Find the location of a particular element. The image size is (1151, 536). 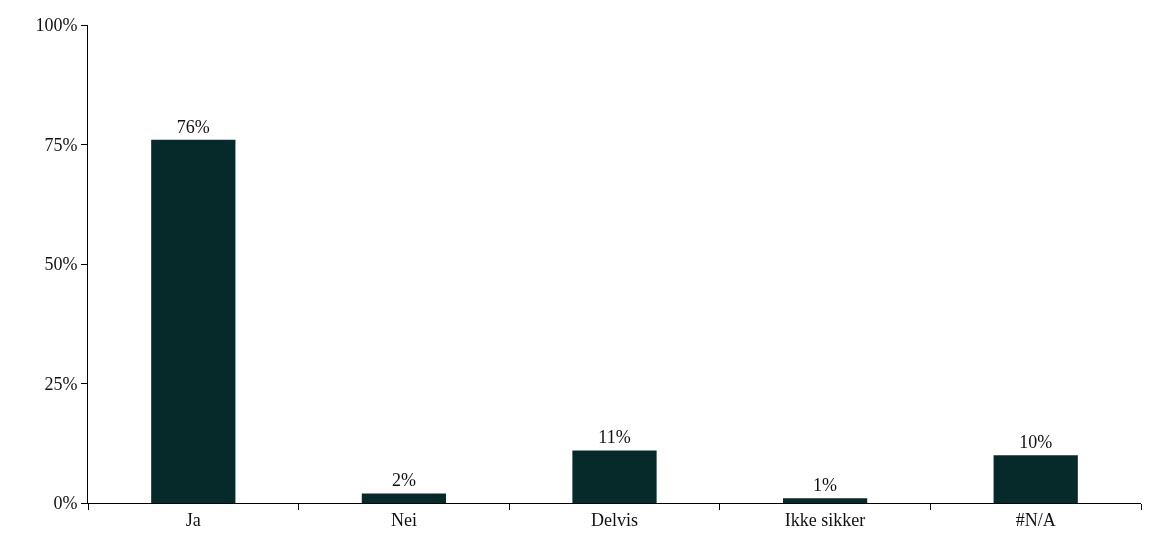

data-label: 11% is located at coordinates (614, 437).